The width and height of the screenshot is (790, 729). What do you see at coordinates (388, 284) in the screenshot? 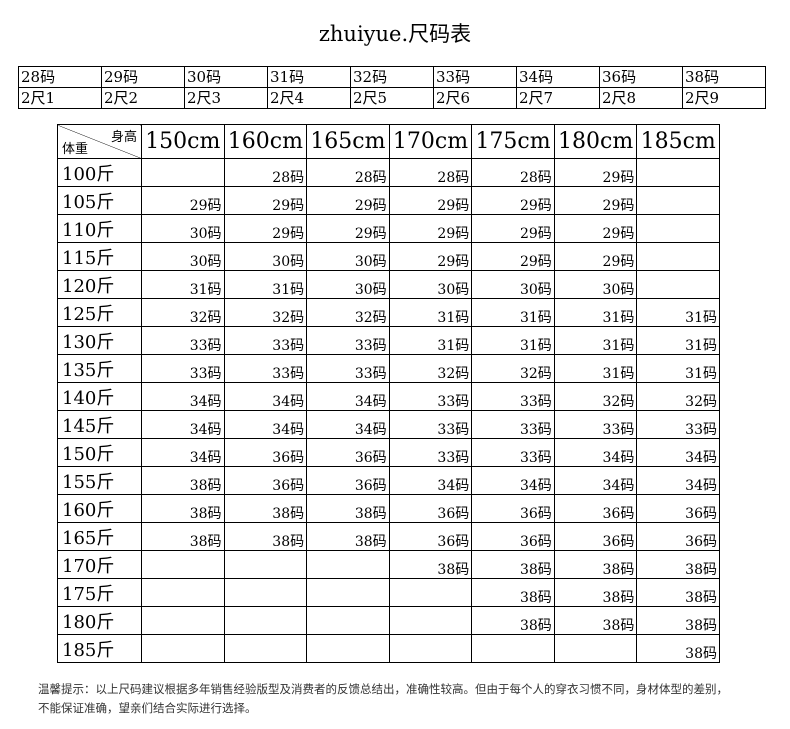
I see `row: 120斤 31码 31码 30码 30码 30码 30码` at bounding box center [388, 284].